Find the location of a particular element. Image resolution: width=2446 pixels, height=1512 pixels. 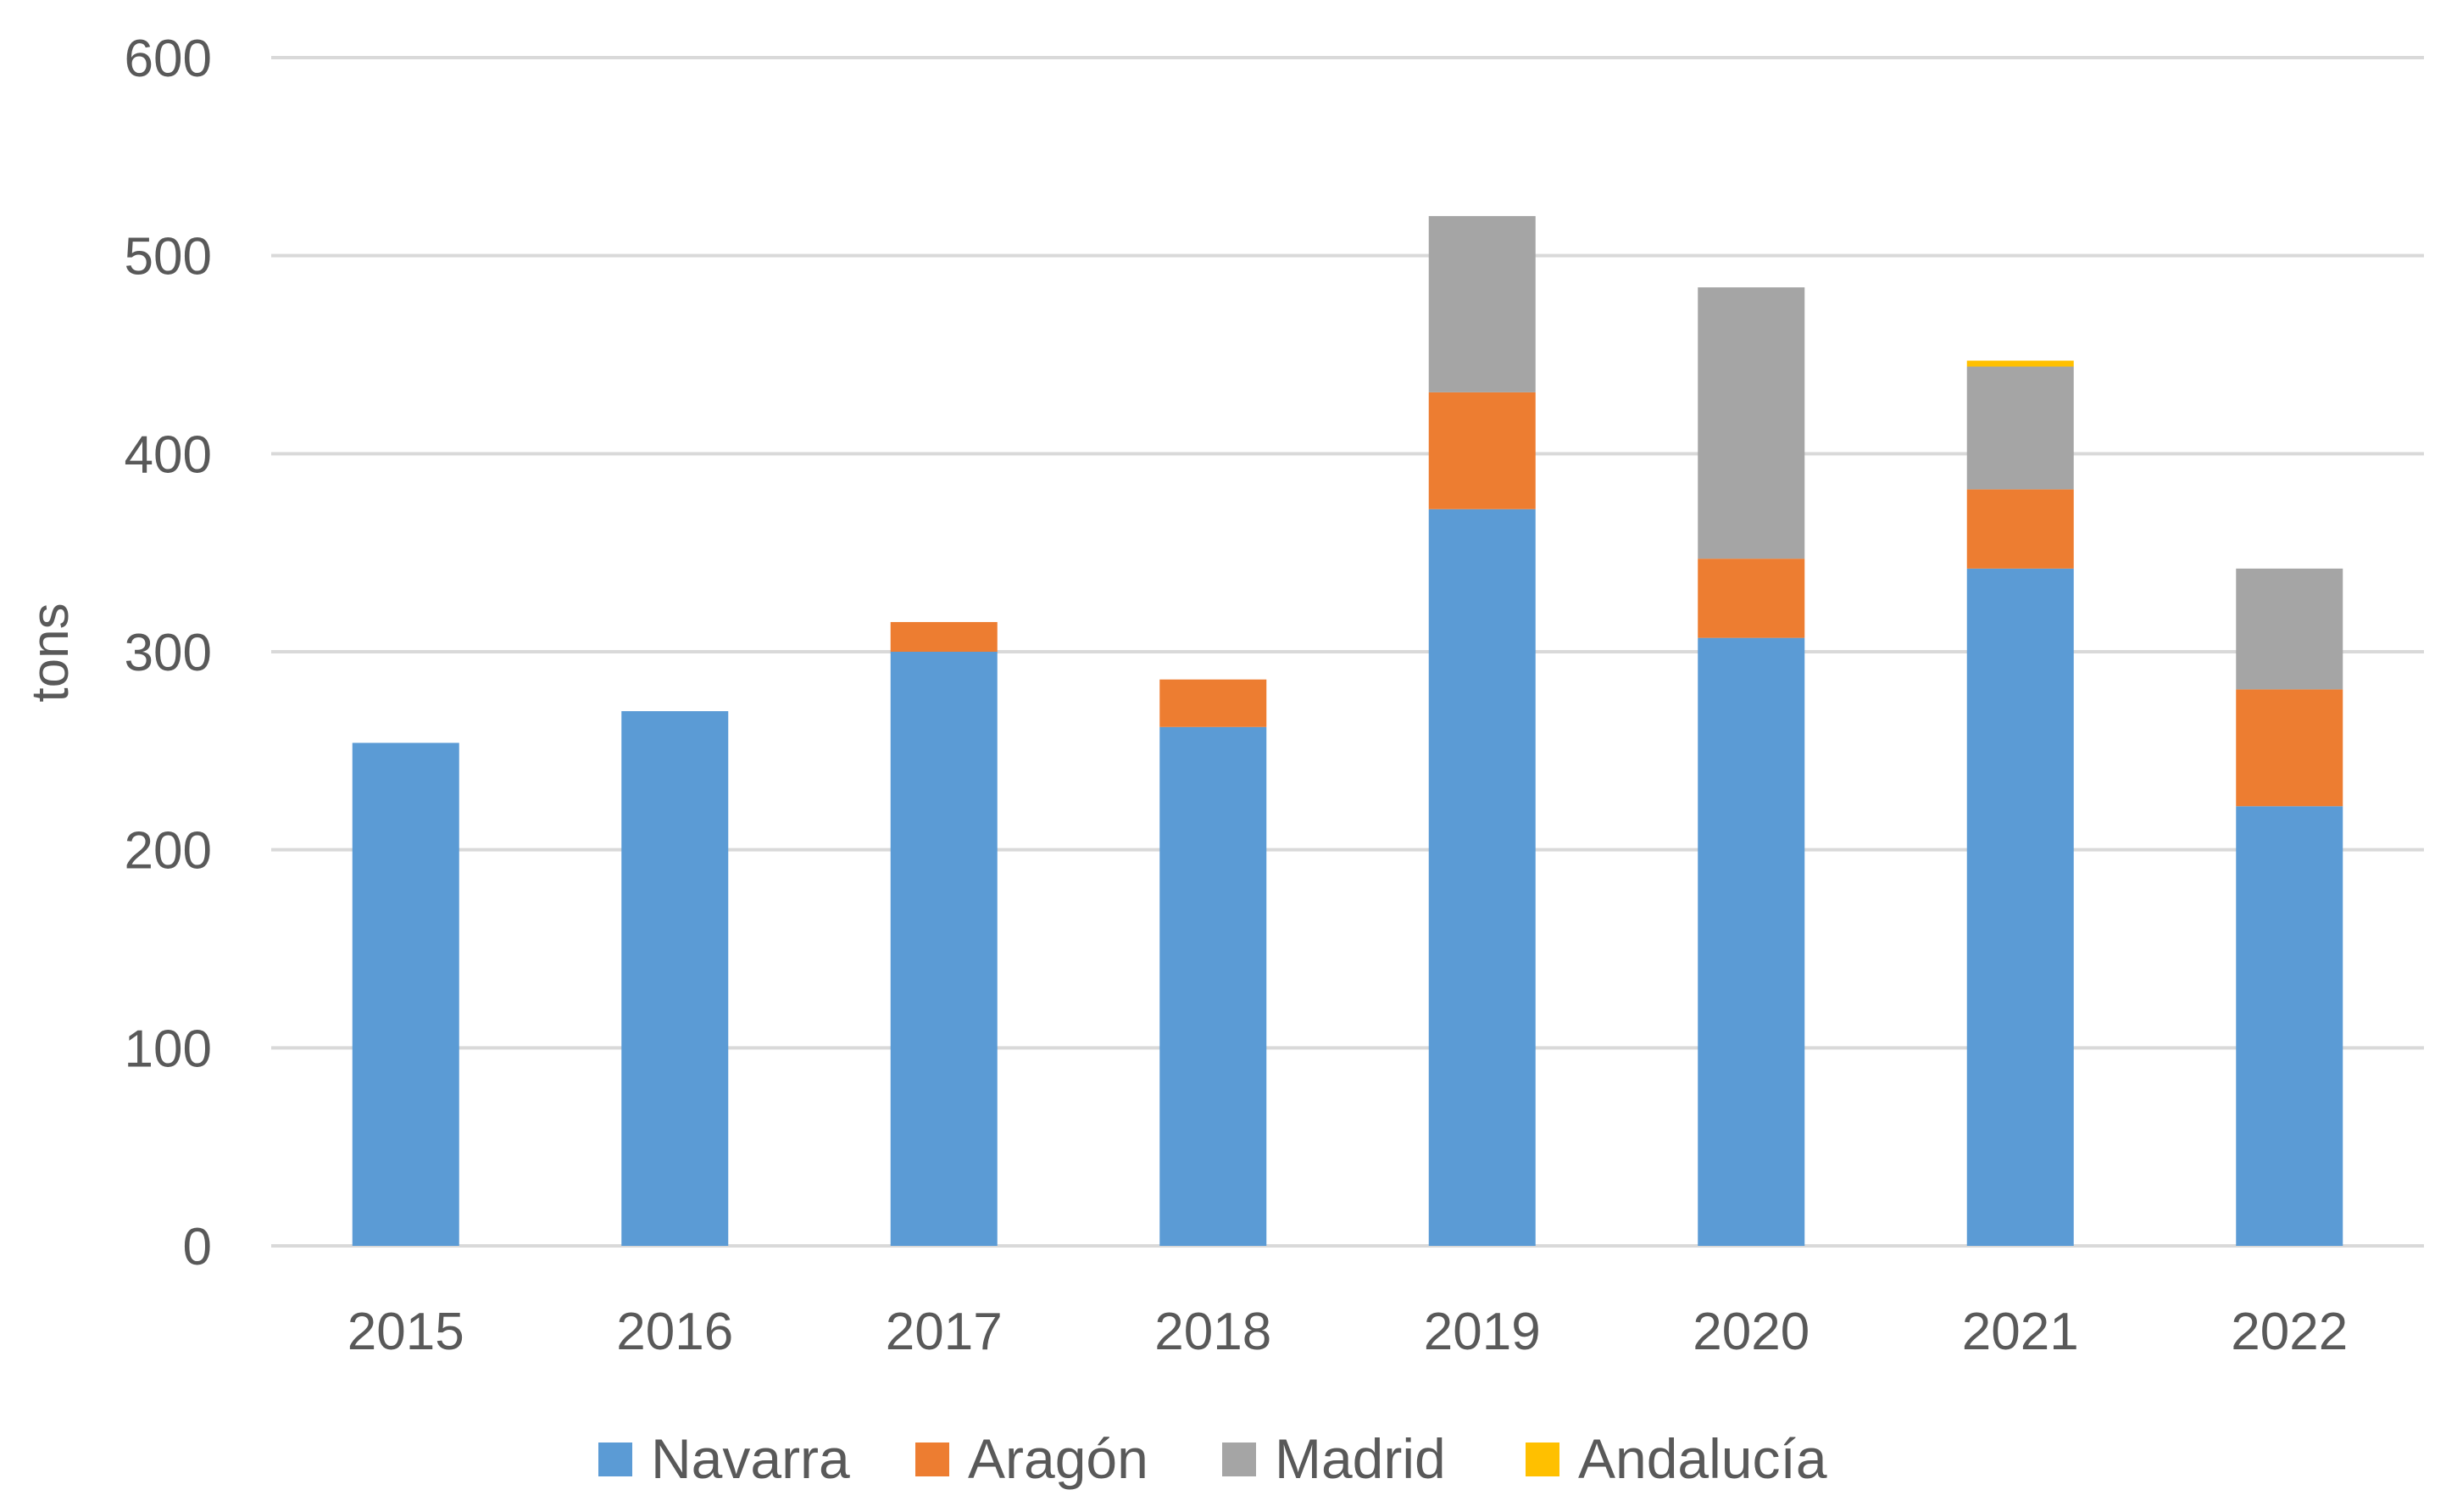

bar-aragón-2019 is located at coordinates (1482, 451).